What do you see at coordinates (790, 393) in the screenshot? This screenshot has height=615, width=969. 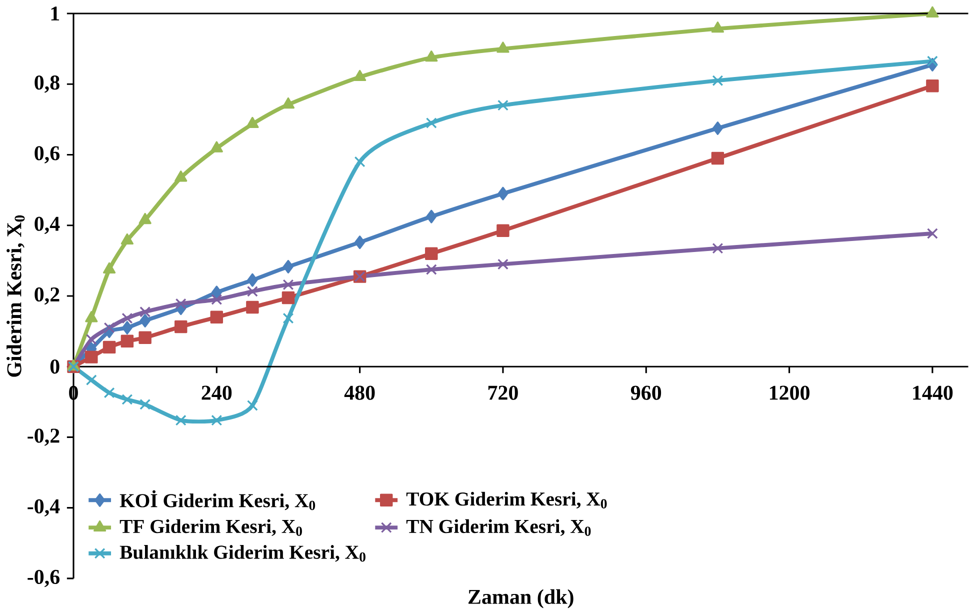 I see `x-tick-label: 1200` at bounding box center [790, 393].